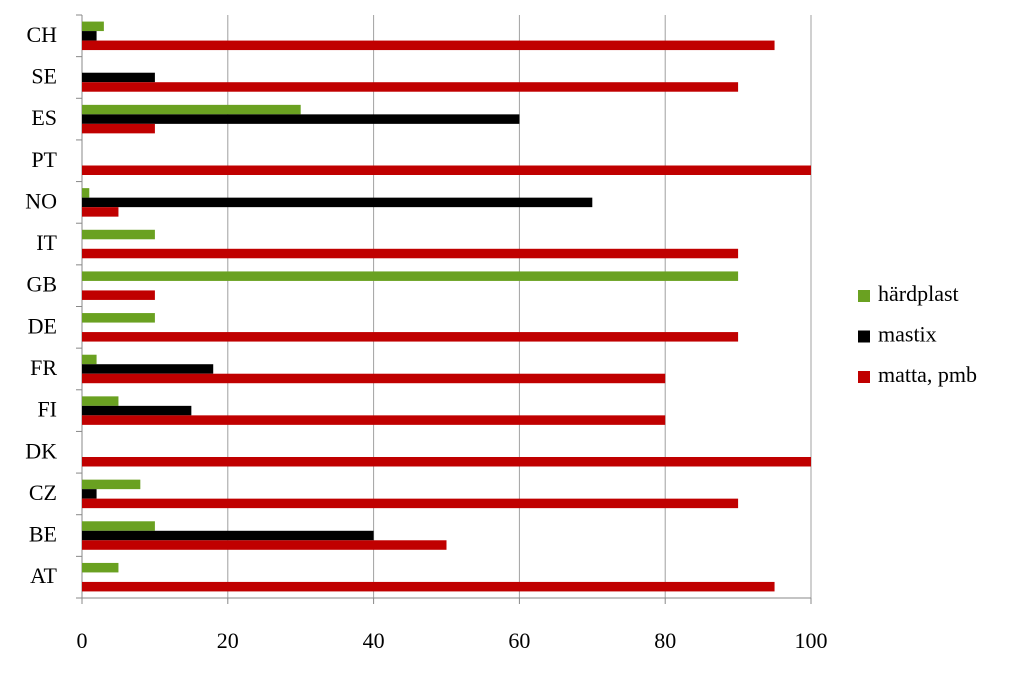 This screenshot has width=1024, height=678. Describe the element at coordinates (47, 409) in the screenshot. I see `y-tick-label: FI` at that location.